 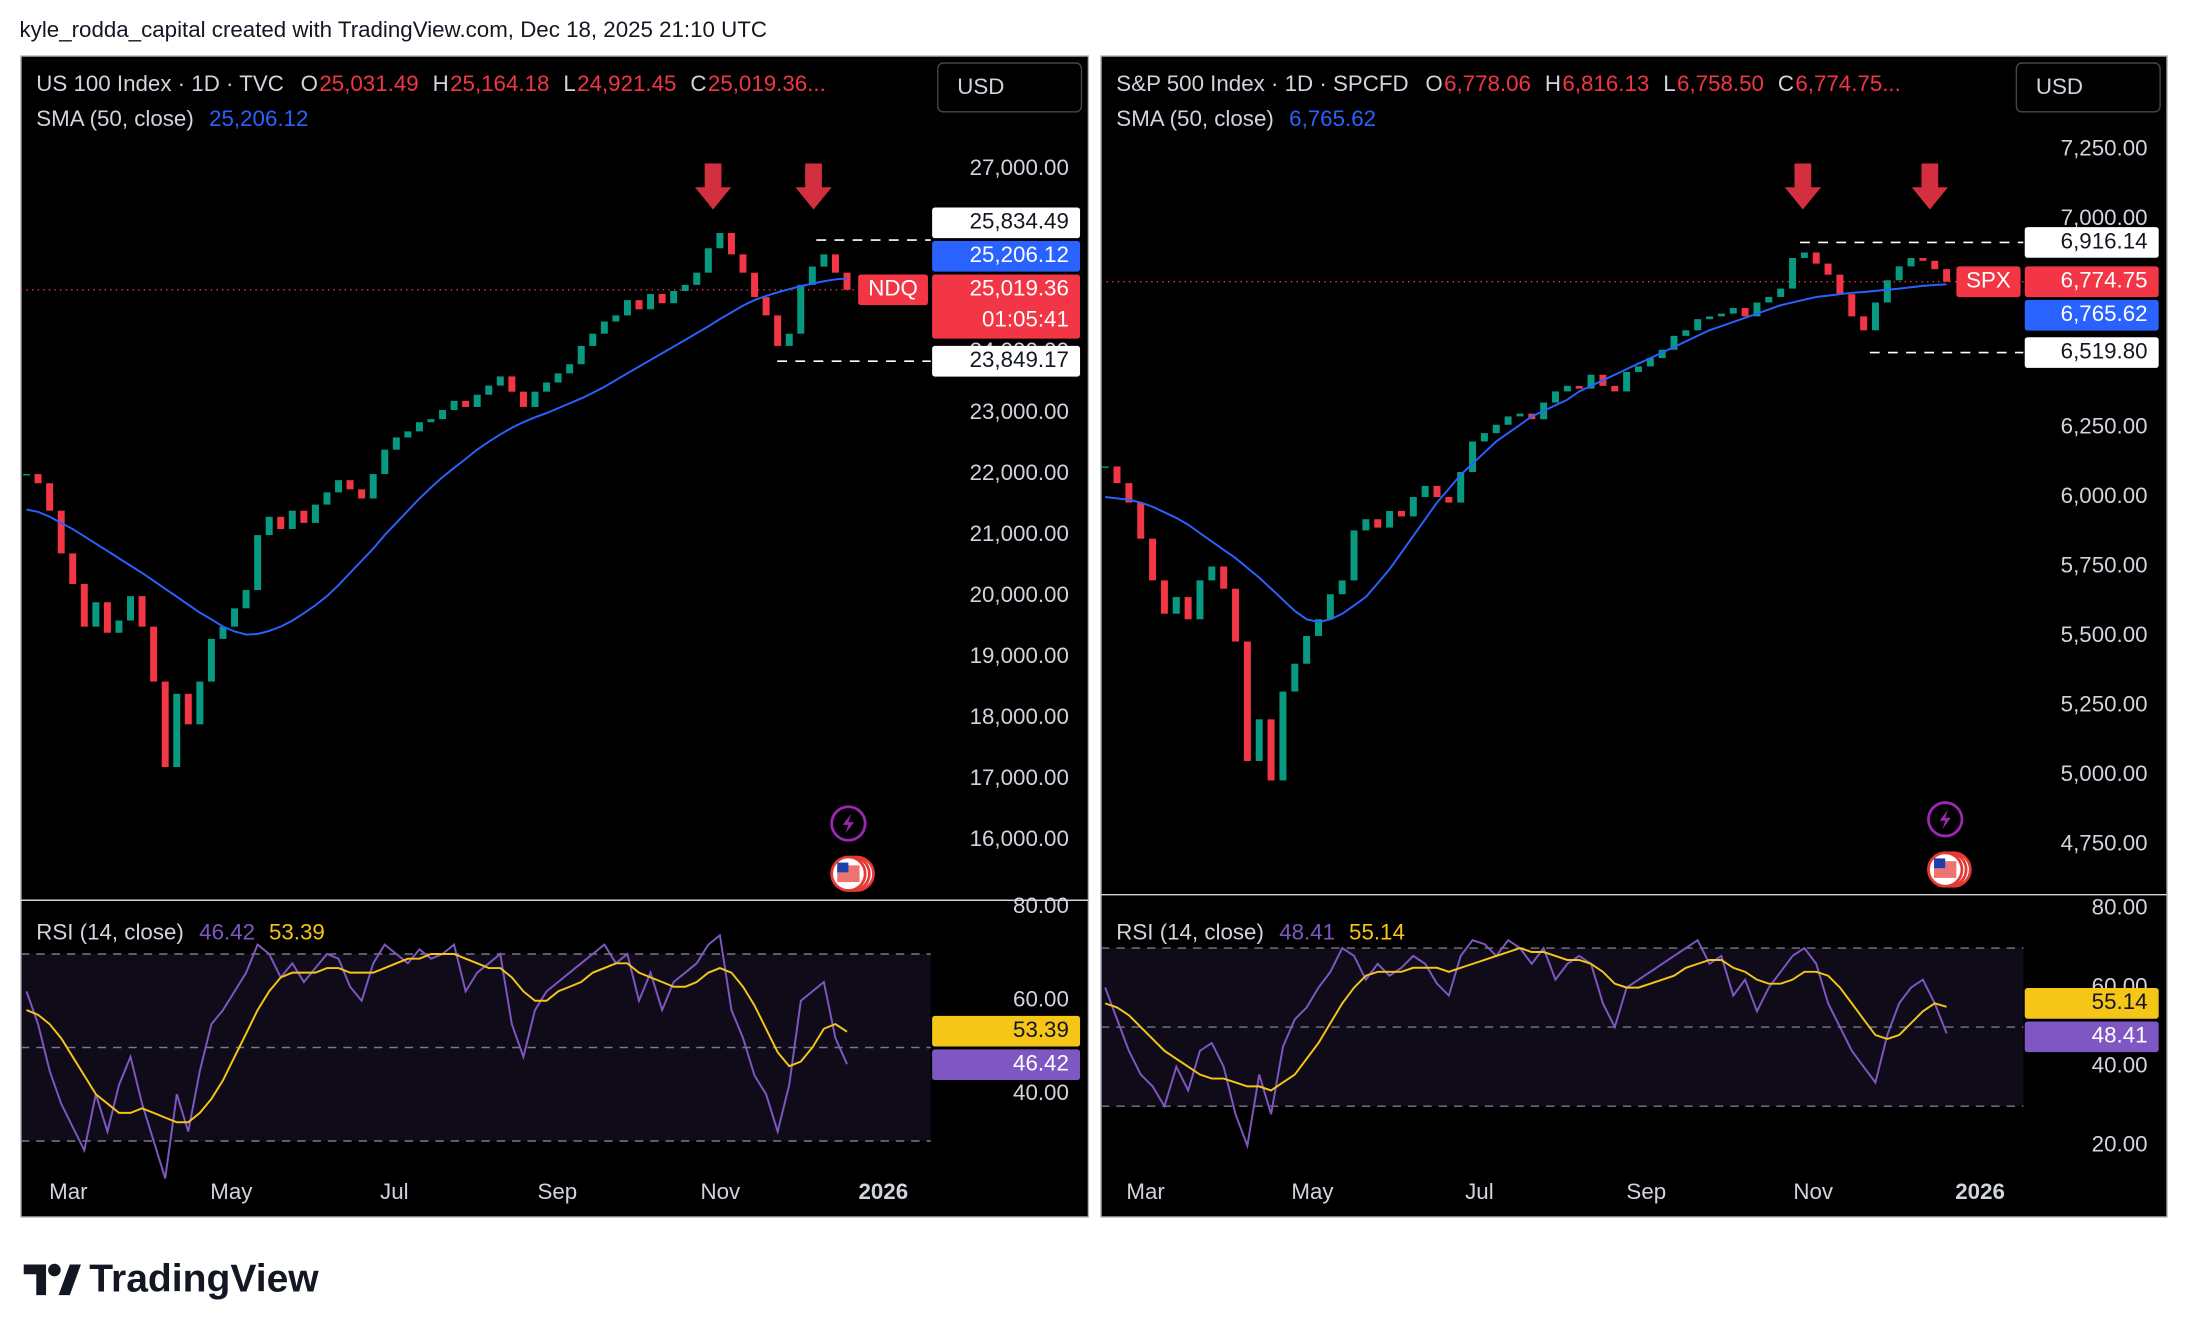 What do you see at coordinates (1041, 1029) in the screenshot?
I see `rsi-ma-axis-label-text: 53.39` at bounding box center [1041, 1029].